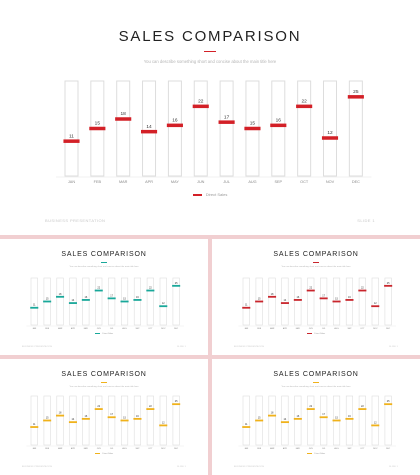 This screenshot has width=420, height=475. I want to click on data-label-sep: 16, so click(137, 297).